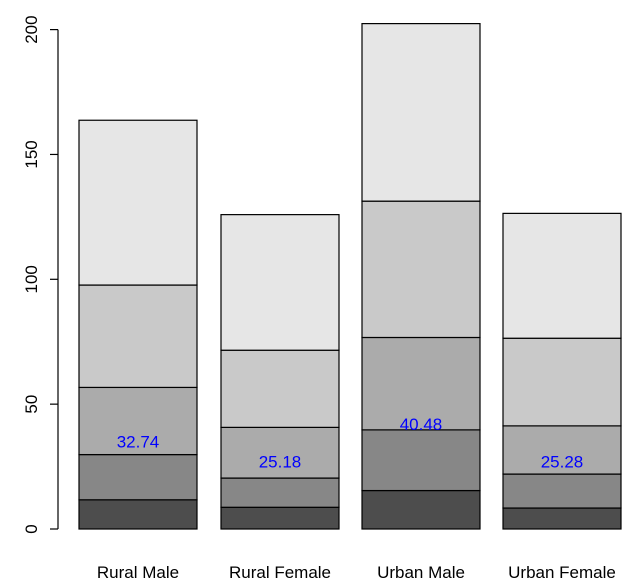 The image size is (630, 582). I want to click on x-category-label: Rural Male, so click(138, 572).